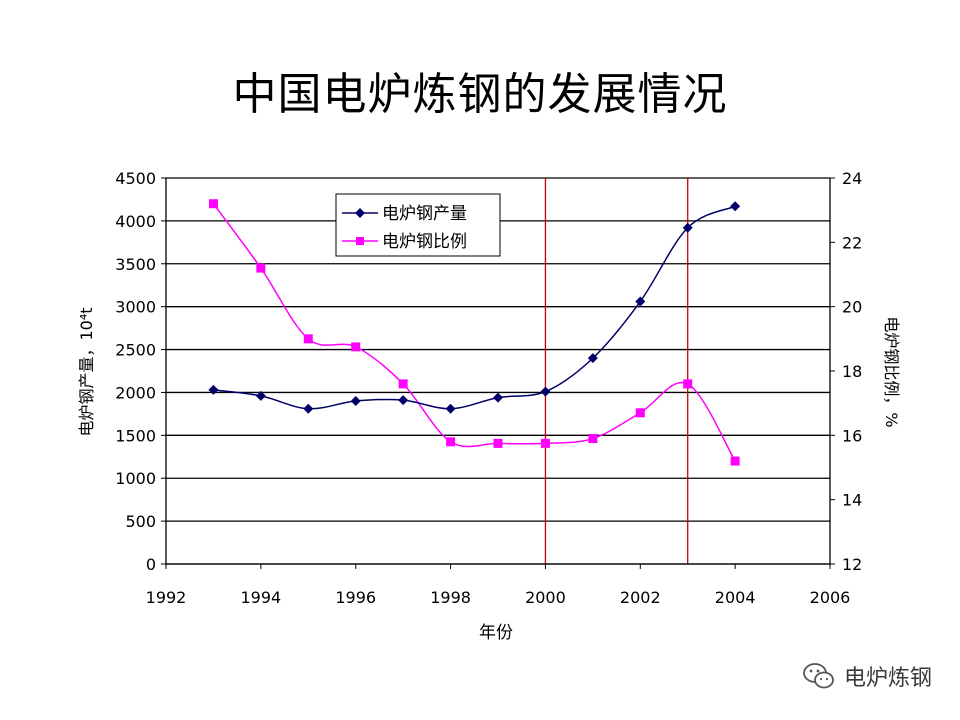  What do you see at coordinates (86, 371) in the screenshot?
I see `y-axis-label: 电炉钢产量，10⁴t` at bounding box center [86, 371].